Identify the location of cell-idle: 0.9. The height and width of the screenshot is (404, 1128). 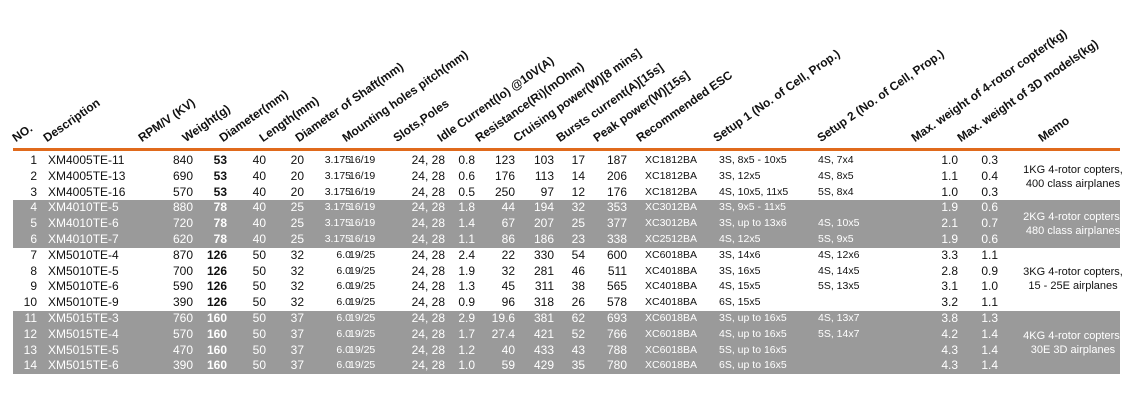
(466, 302).